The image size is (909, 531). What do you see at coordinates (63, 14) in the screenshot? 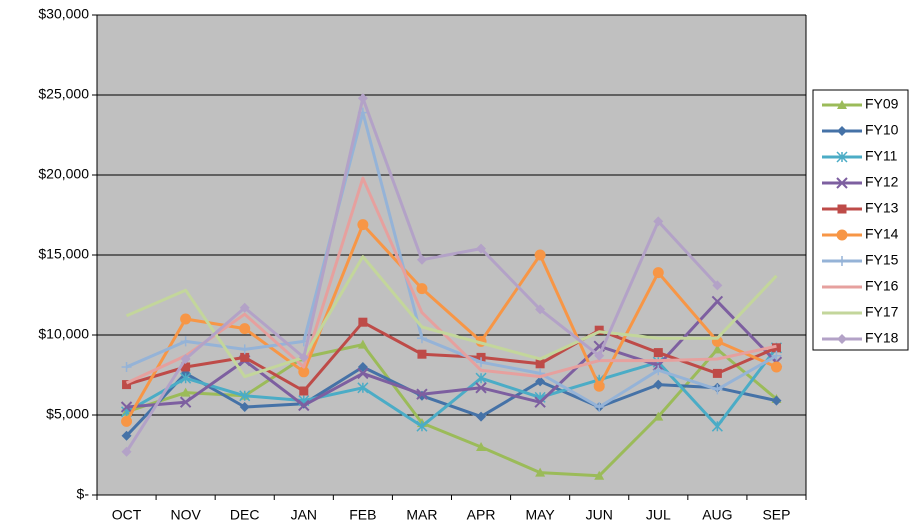
I see `y-tick-label: $30,000` at bounding box center [63, 14].